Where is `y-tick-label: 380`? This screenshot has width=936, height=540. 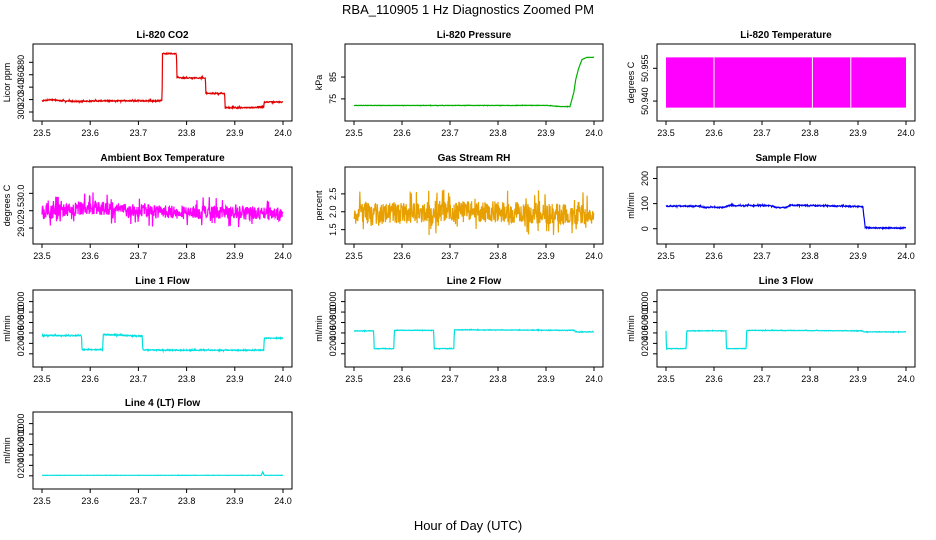 y-tick-label: 380 is located at coordinates (21, 62).